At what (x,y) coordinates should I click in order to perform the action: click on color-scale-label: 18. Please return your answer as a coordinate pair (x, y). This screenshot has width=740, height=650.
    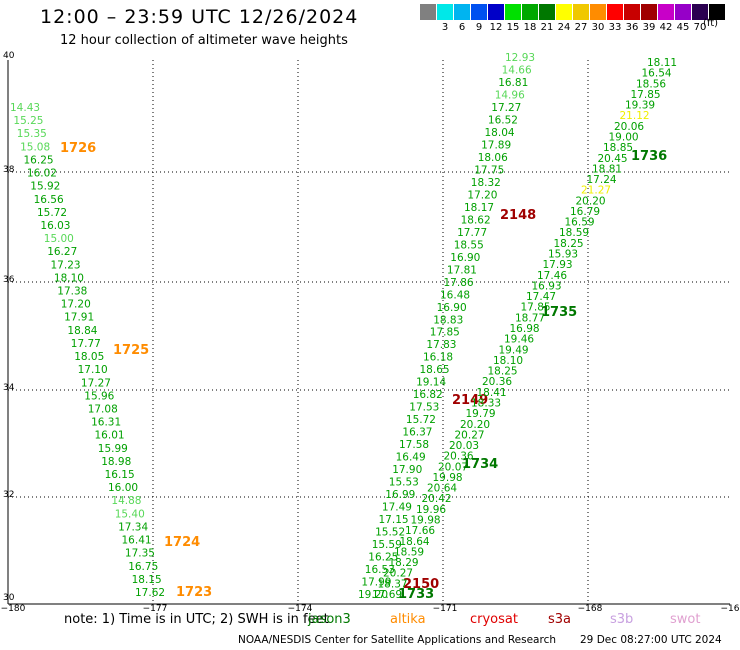
    Looking at the image, I should click on (530, 27).